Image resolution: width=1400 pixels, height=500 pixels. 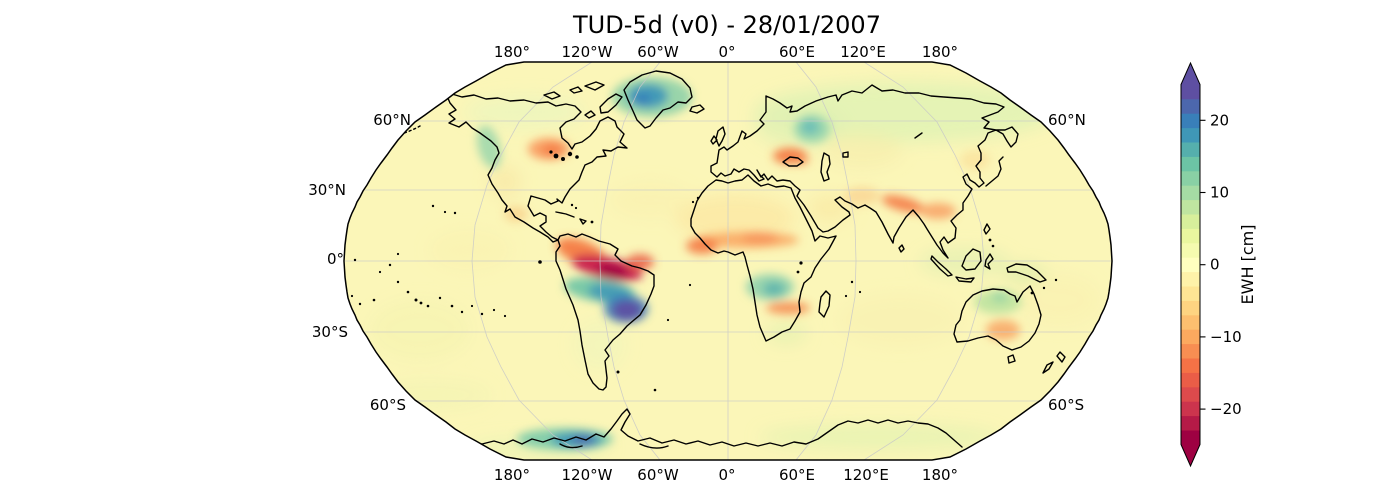 I want to click on coastline-arctic-islands, so click(x=583, y=100).